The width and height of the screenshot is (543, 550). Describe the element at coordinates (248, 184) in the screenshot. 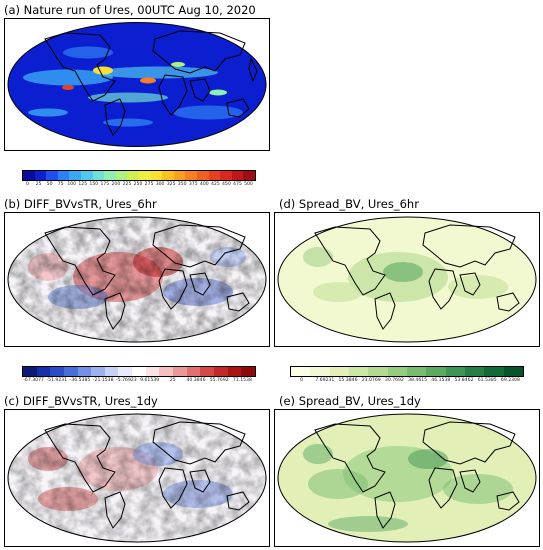

I see `nature-colorbar-tick-label: 500` at that location.